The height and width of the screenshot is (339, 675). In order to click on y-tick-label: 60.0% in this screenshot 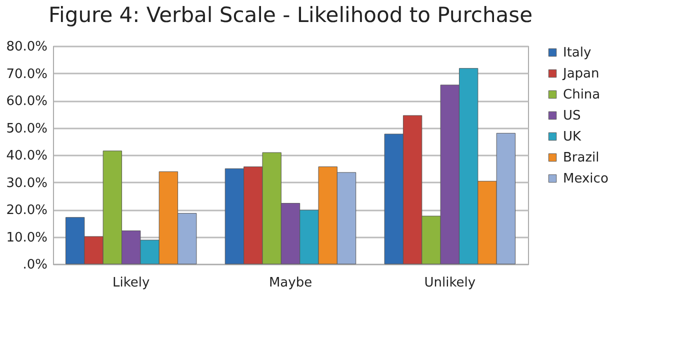, I will do `click(27, 101)`.